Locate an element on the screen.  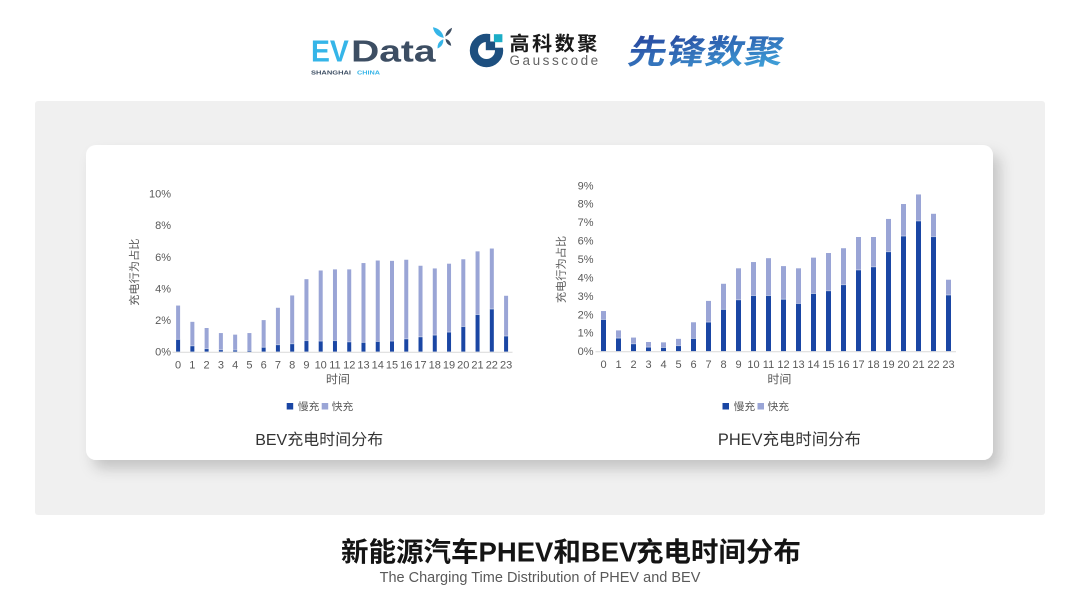
svg-text: CHINA is located at coordinates (368, 74).